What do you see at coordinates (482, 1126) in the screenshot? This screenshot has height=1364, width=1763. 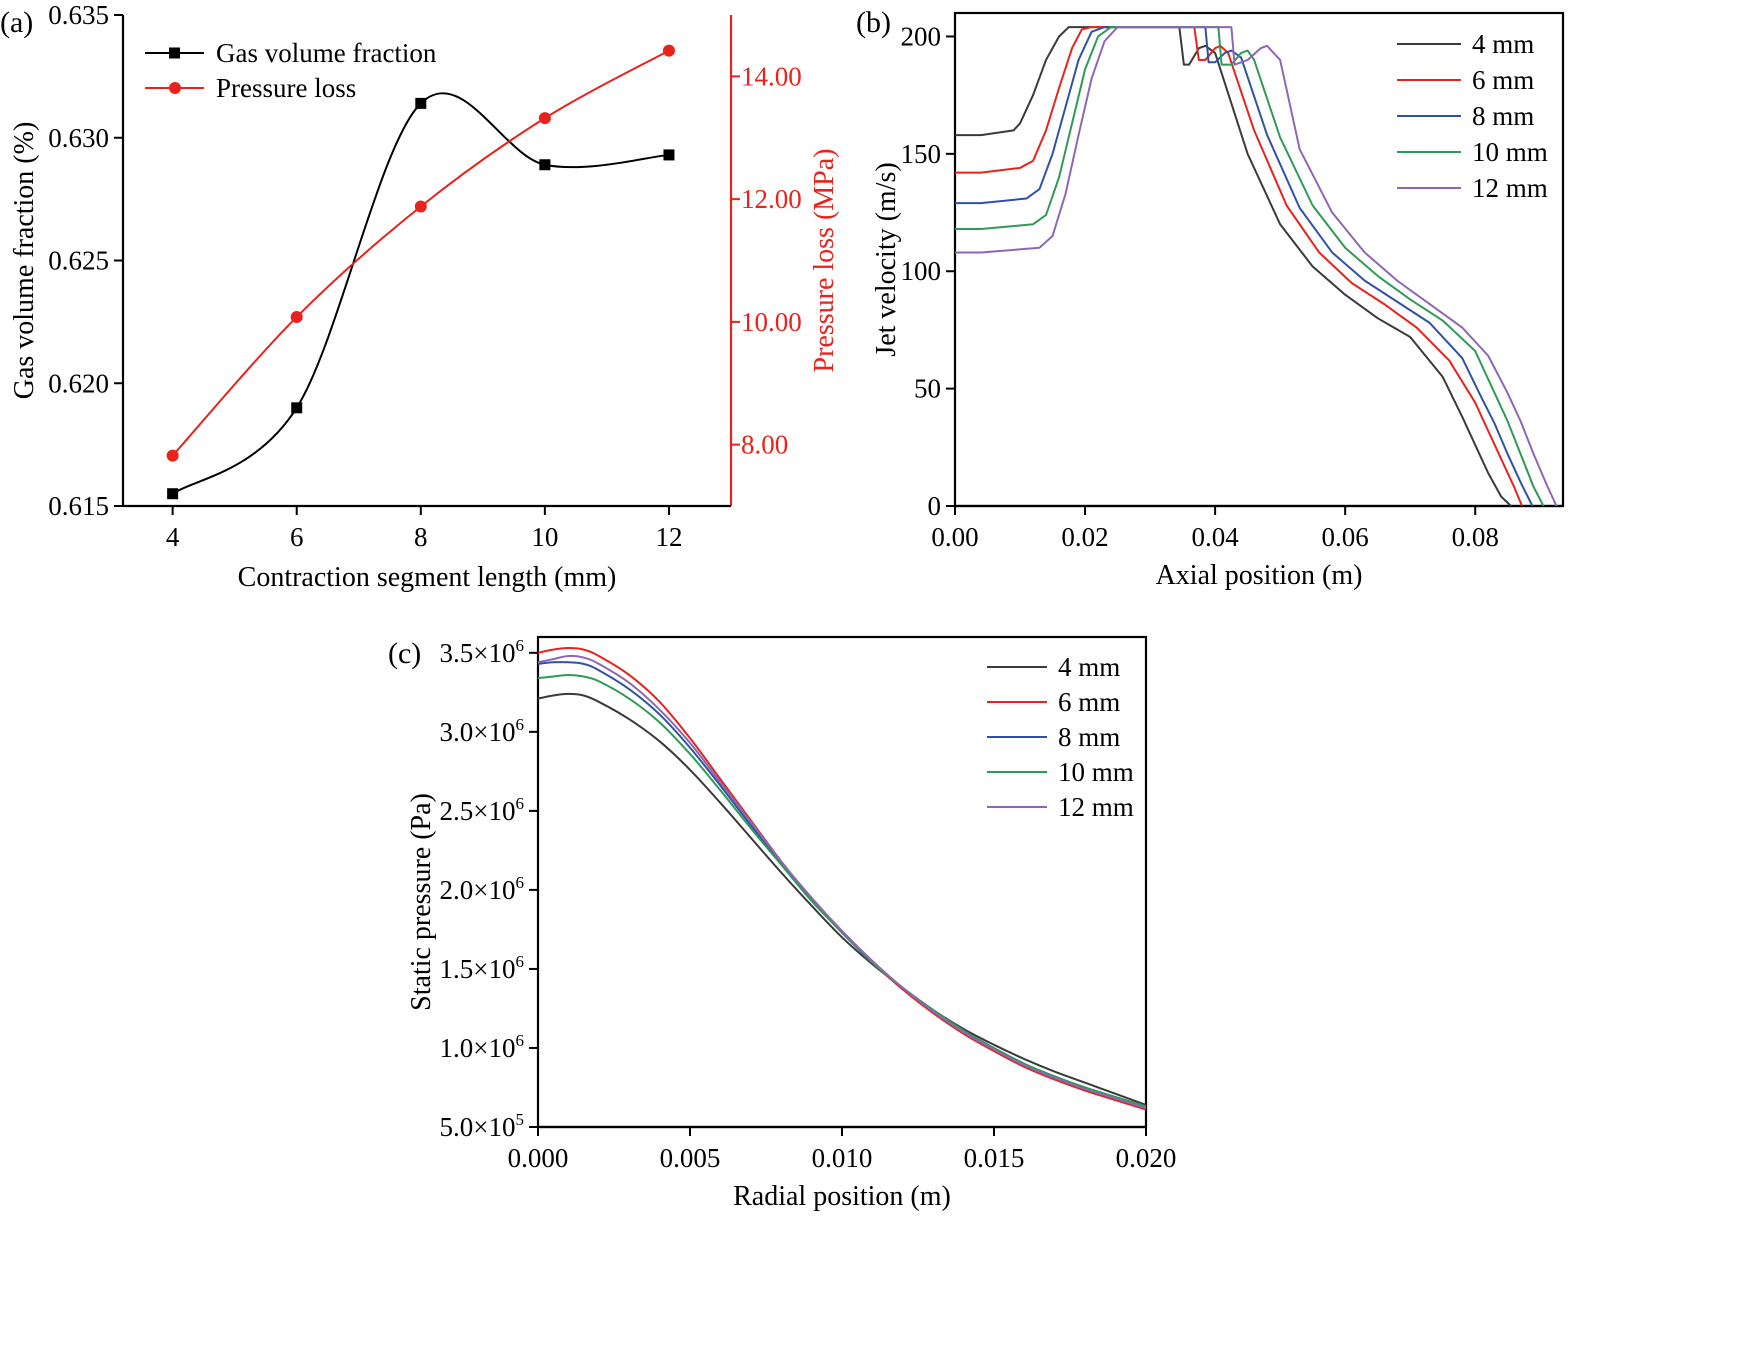 I see `panel-c-y-tick-label: 5.0×10⁵` at bounding box center [482, 1126].